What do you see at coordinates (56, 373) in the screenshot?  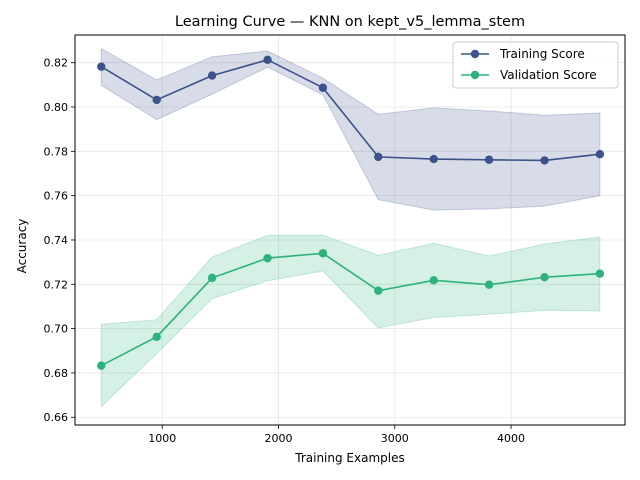 I see `y-tick-label: 0.68` at bounding box center [56, 373].